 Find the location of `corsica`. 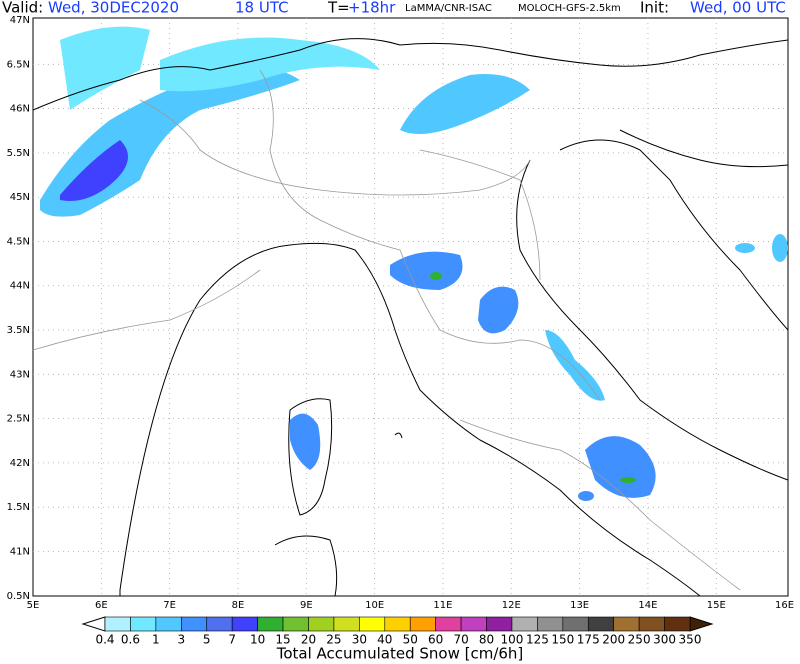

corsica is located at coordinates (310, 457).